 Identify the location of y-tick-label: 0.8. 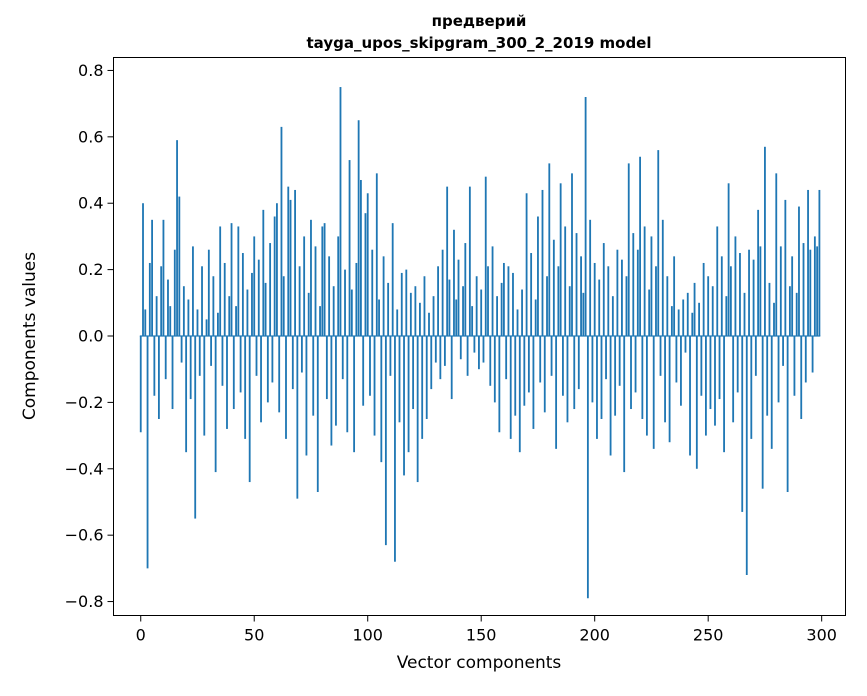
(90, 70).